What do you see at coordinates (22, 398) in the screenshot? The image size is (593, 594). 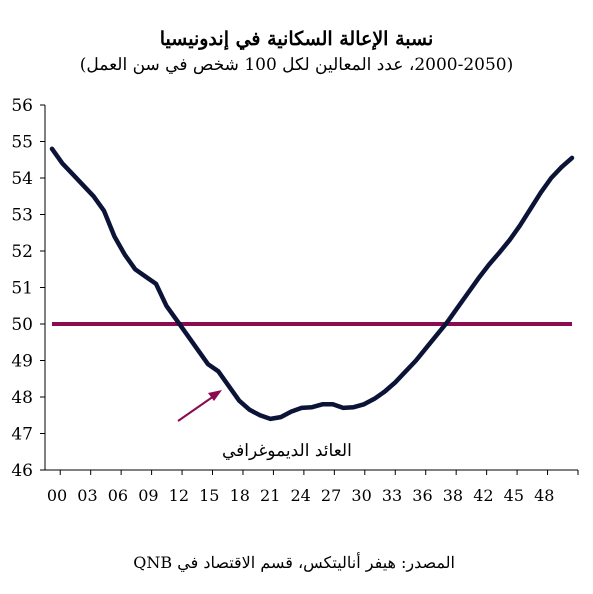 I see `y-tick-label: 48` at bounding box center [22, 398].